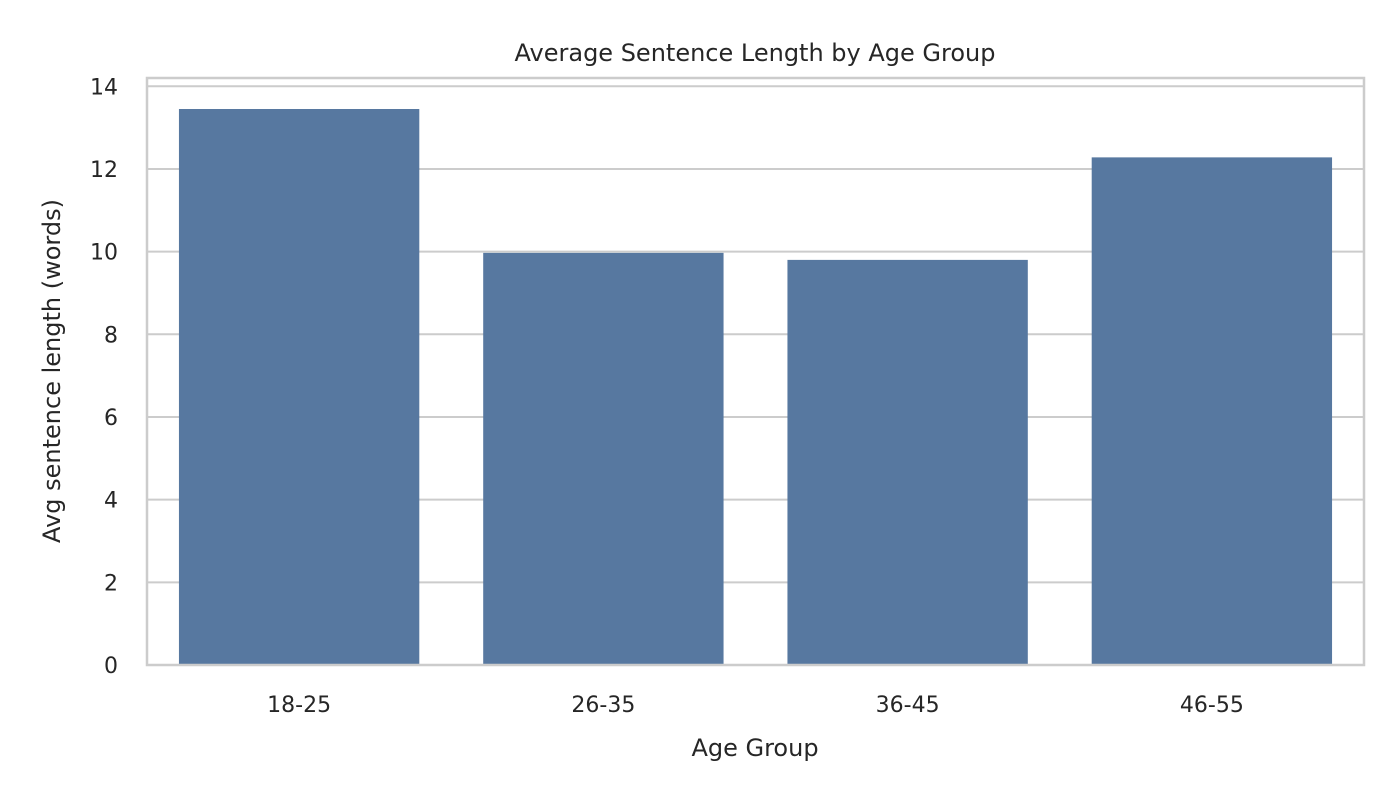  I want to click on y-tick-label: 2, so click(111, 583).